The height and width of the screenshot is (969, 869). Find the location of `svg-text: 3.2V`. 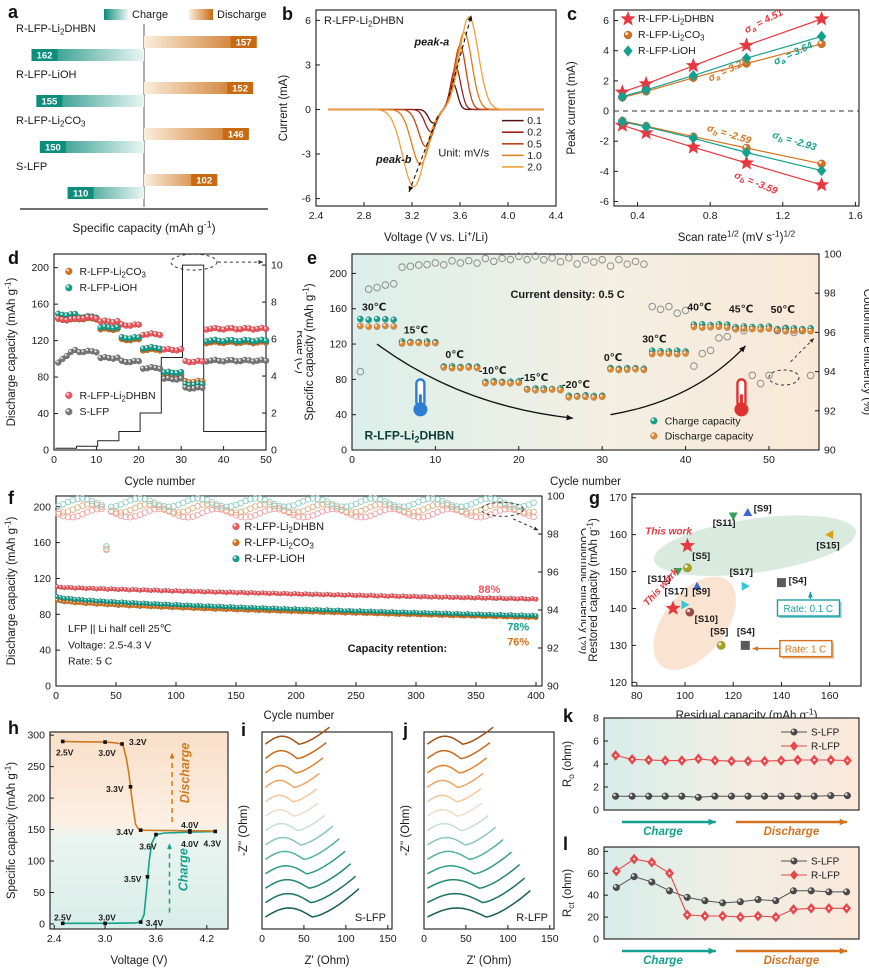

svg-text: 3.2V is located at coordinates (138, 742).